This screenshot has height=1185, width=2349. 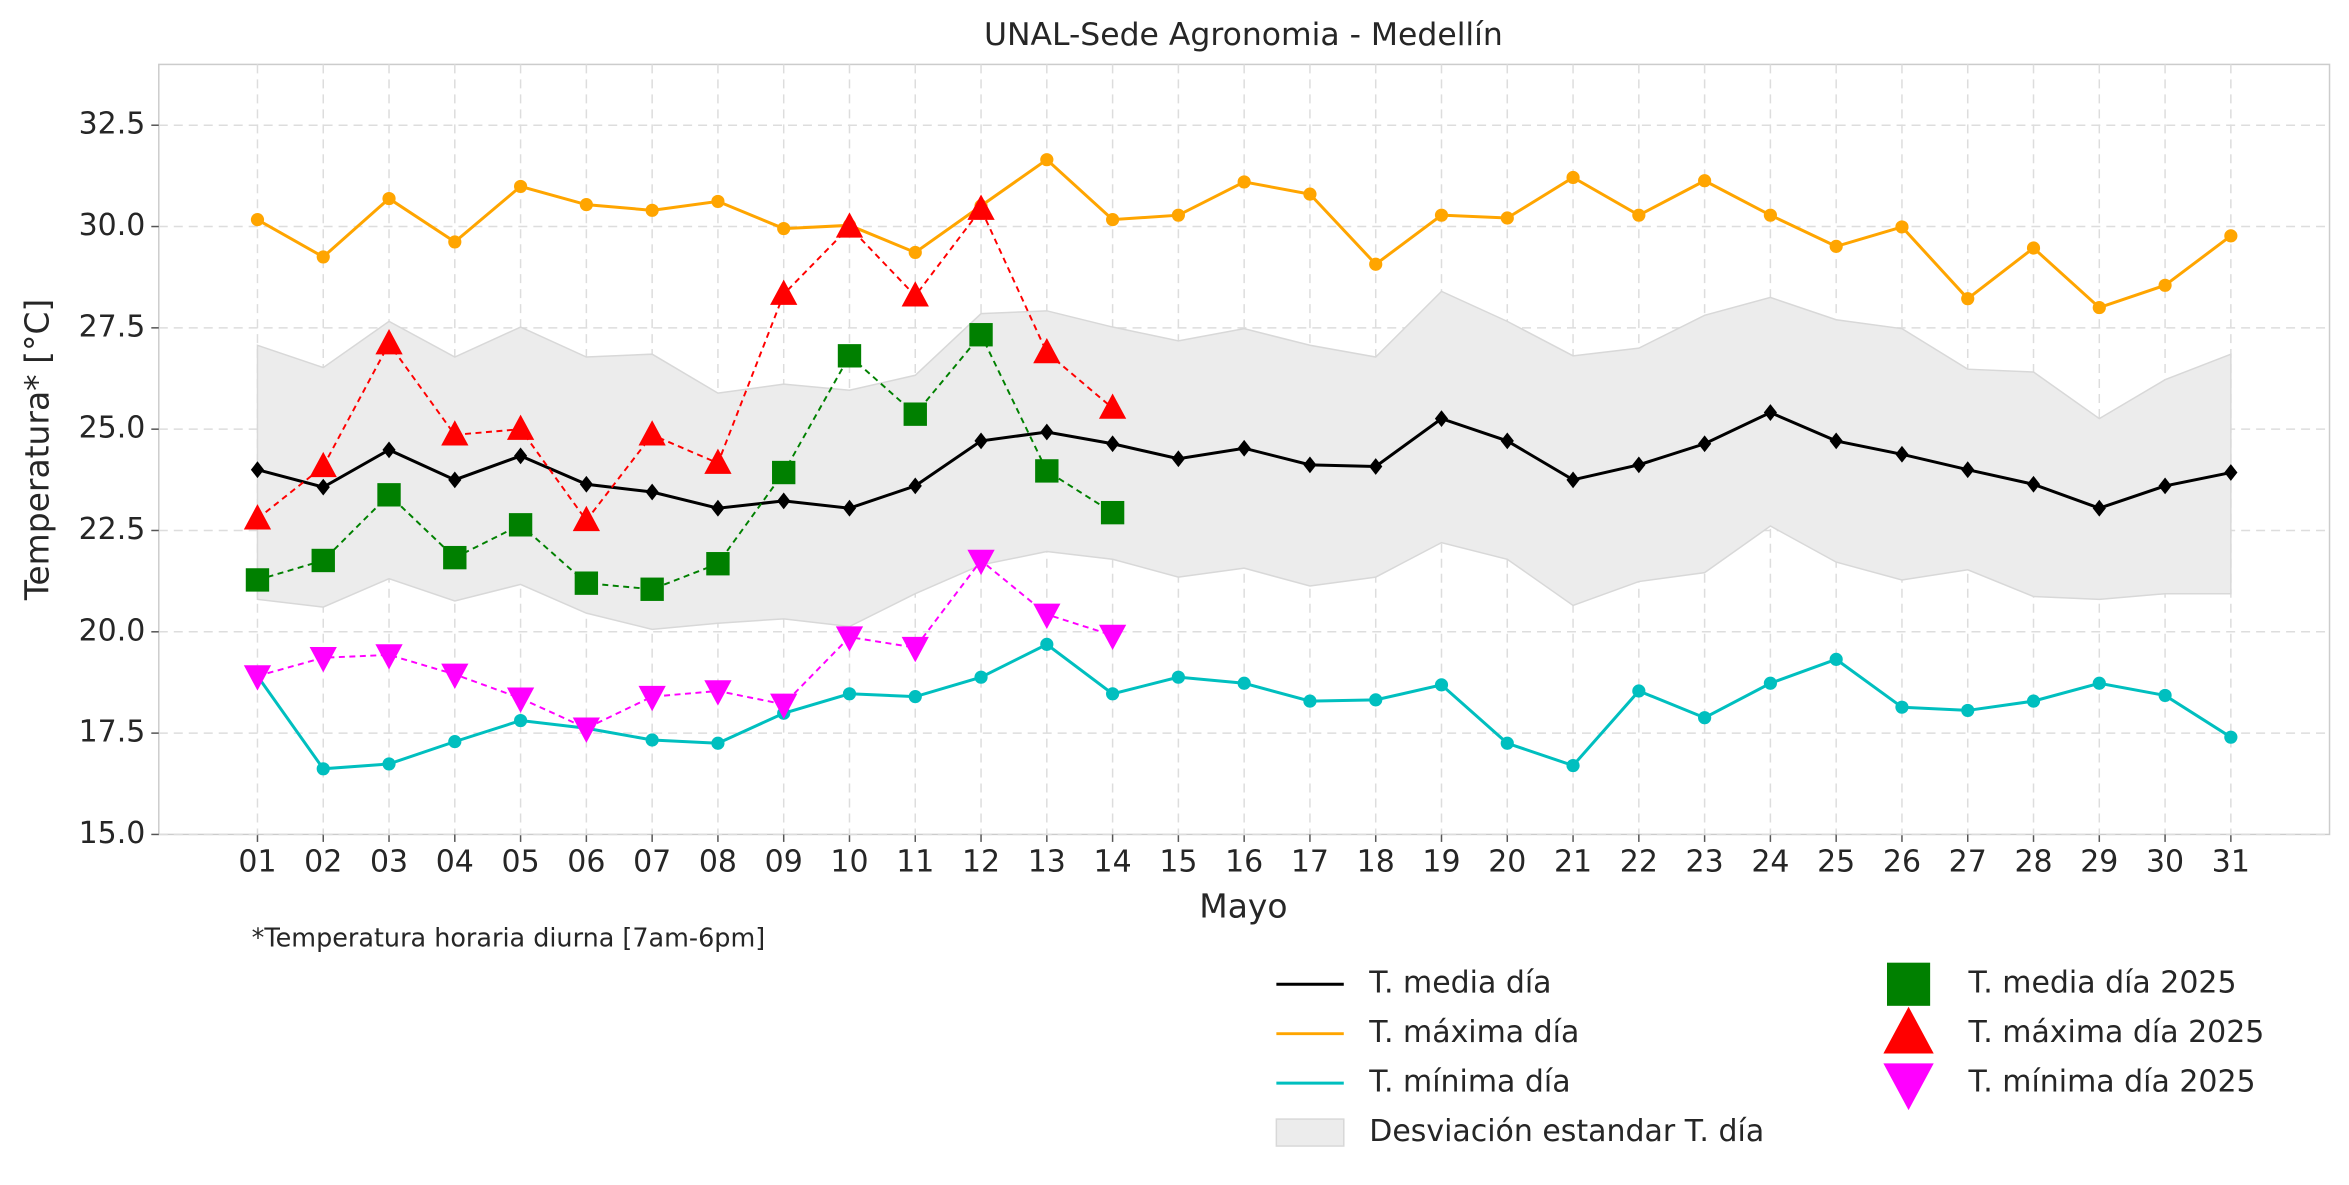 I want to click on x-tick-label: 01, so click(x=257, y=861).